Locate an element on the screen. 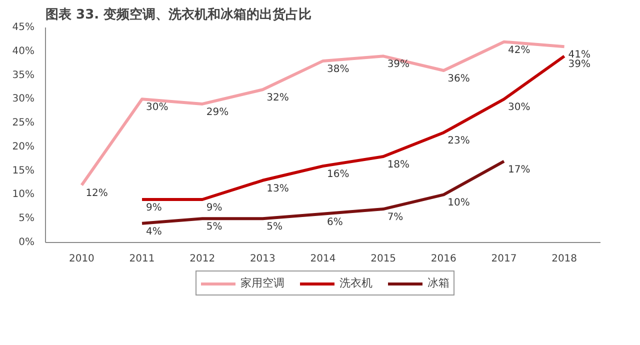  y-tick-label: 45% is located at coordinates (23, 27).